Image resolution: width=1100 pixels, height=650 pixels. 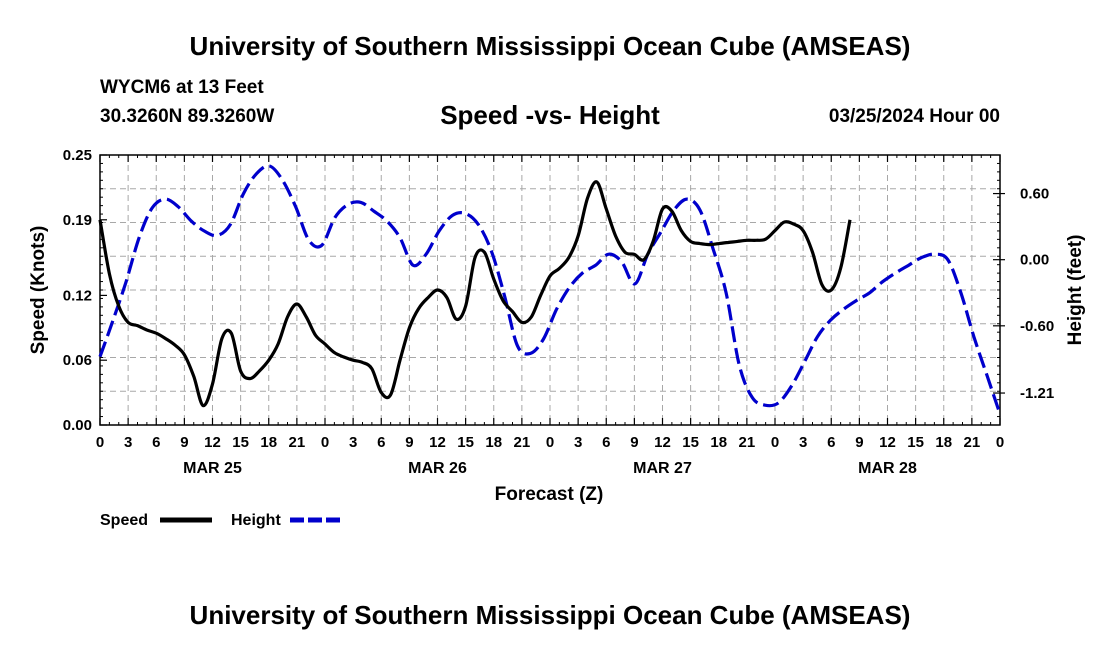 I want to click on y-right-tick-label: 0.60, so click(x=1034, y=194).